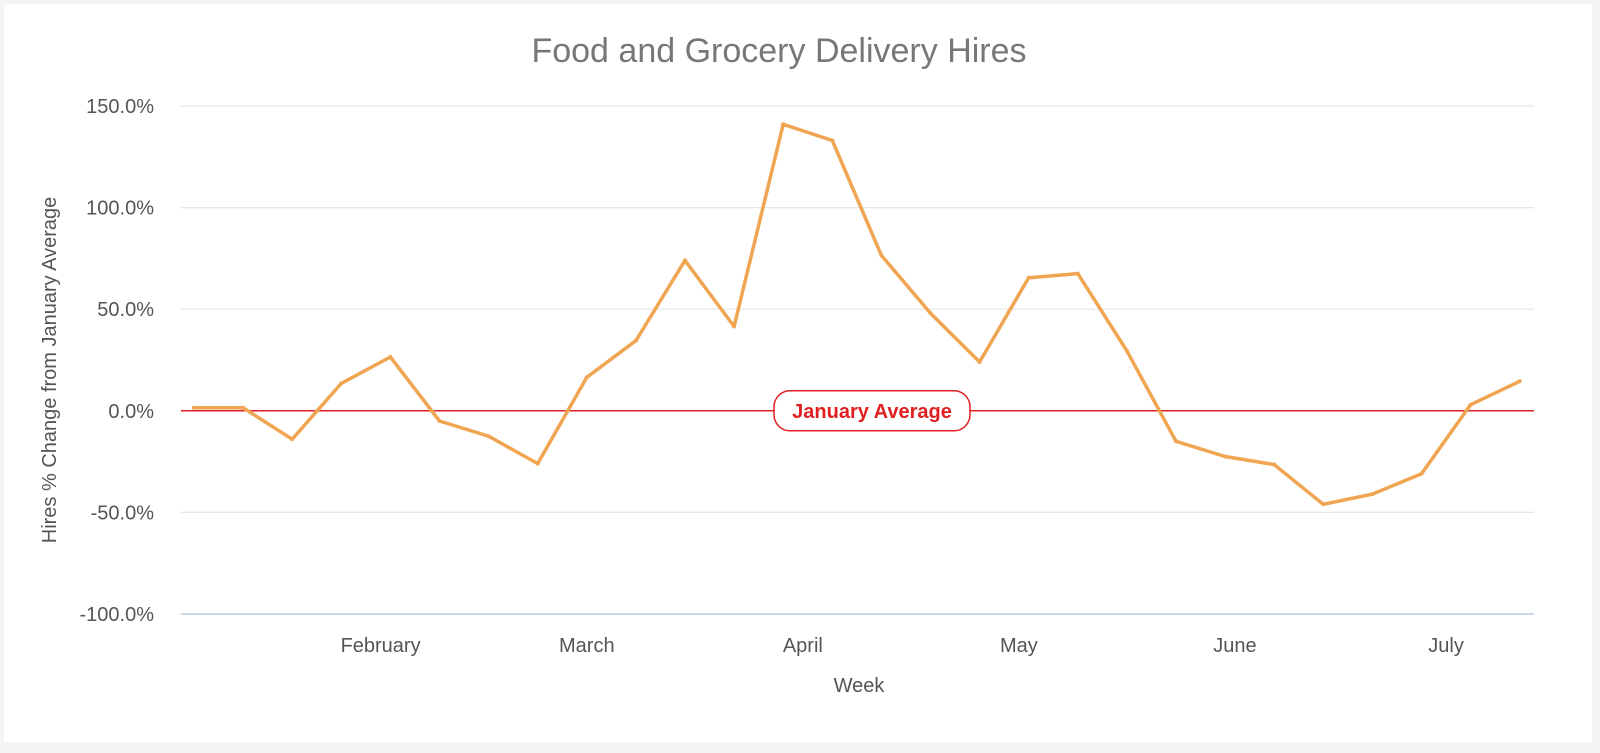  What do you see at coordinates (125, 310) in the screenshot?
I see `y-tick-label: 50.0%` at bounding box center [125, 310].